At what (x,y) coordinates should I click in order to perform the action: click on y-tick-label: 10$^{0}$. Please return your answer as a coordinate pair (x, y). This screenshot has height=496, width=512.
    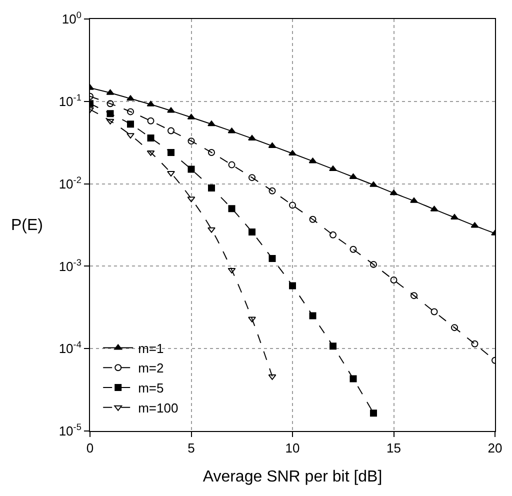
    Looking at the image, I should click on (72, 18).